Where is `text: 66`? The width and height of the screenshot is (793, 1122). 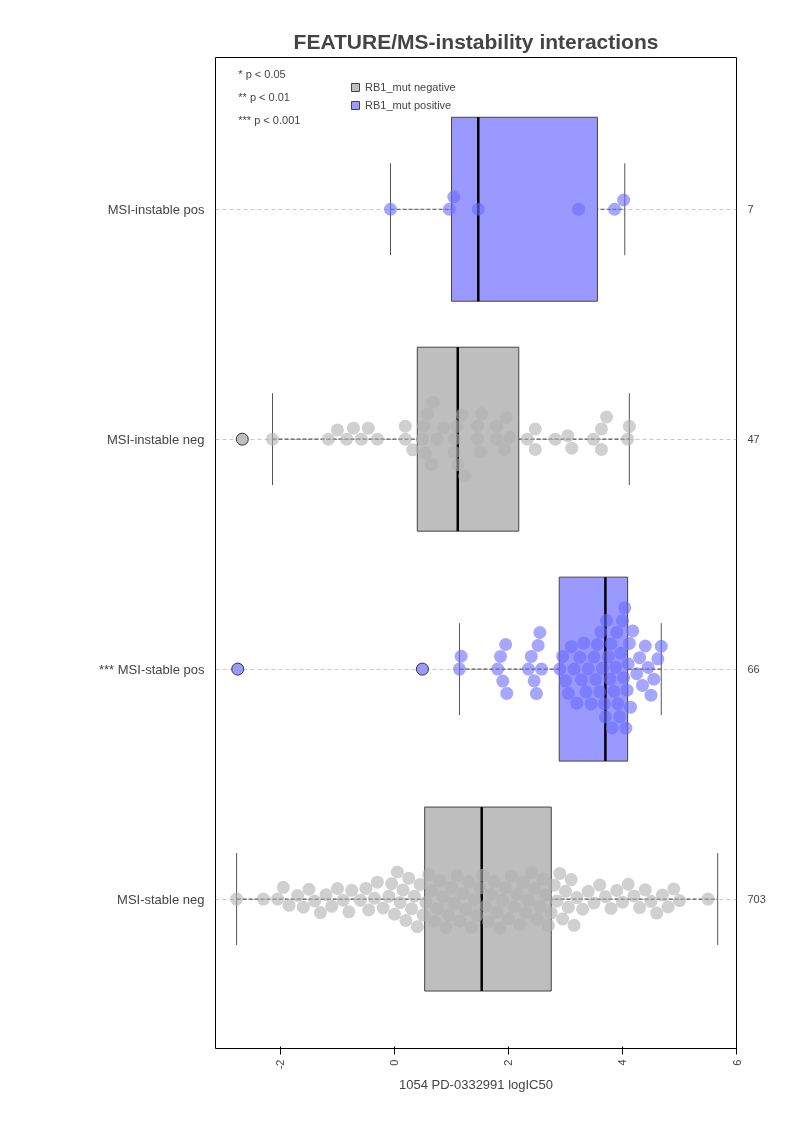 text: 66 is located at coordinates (753, 669).